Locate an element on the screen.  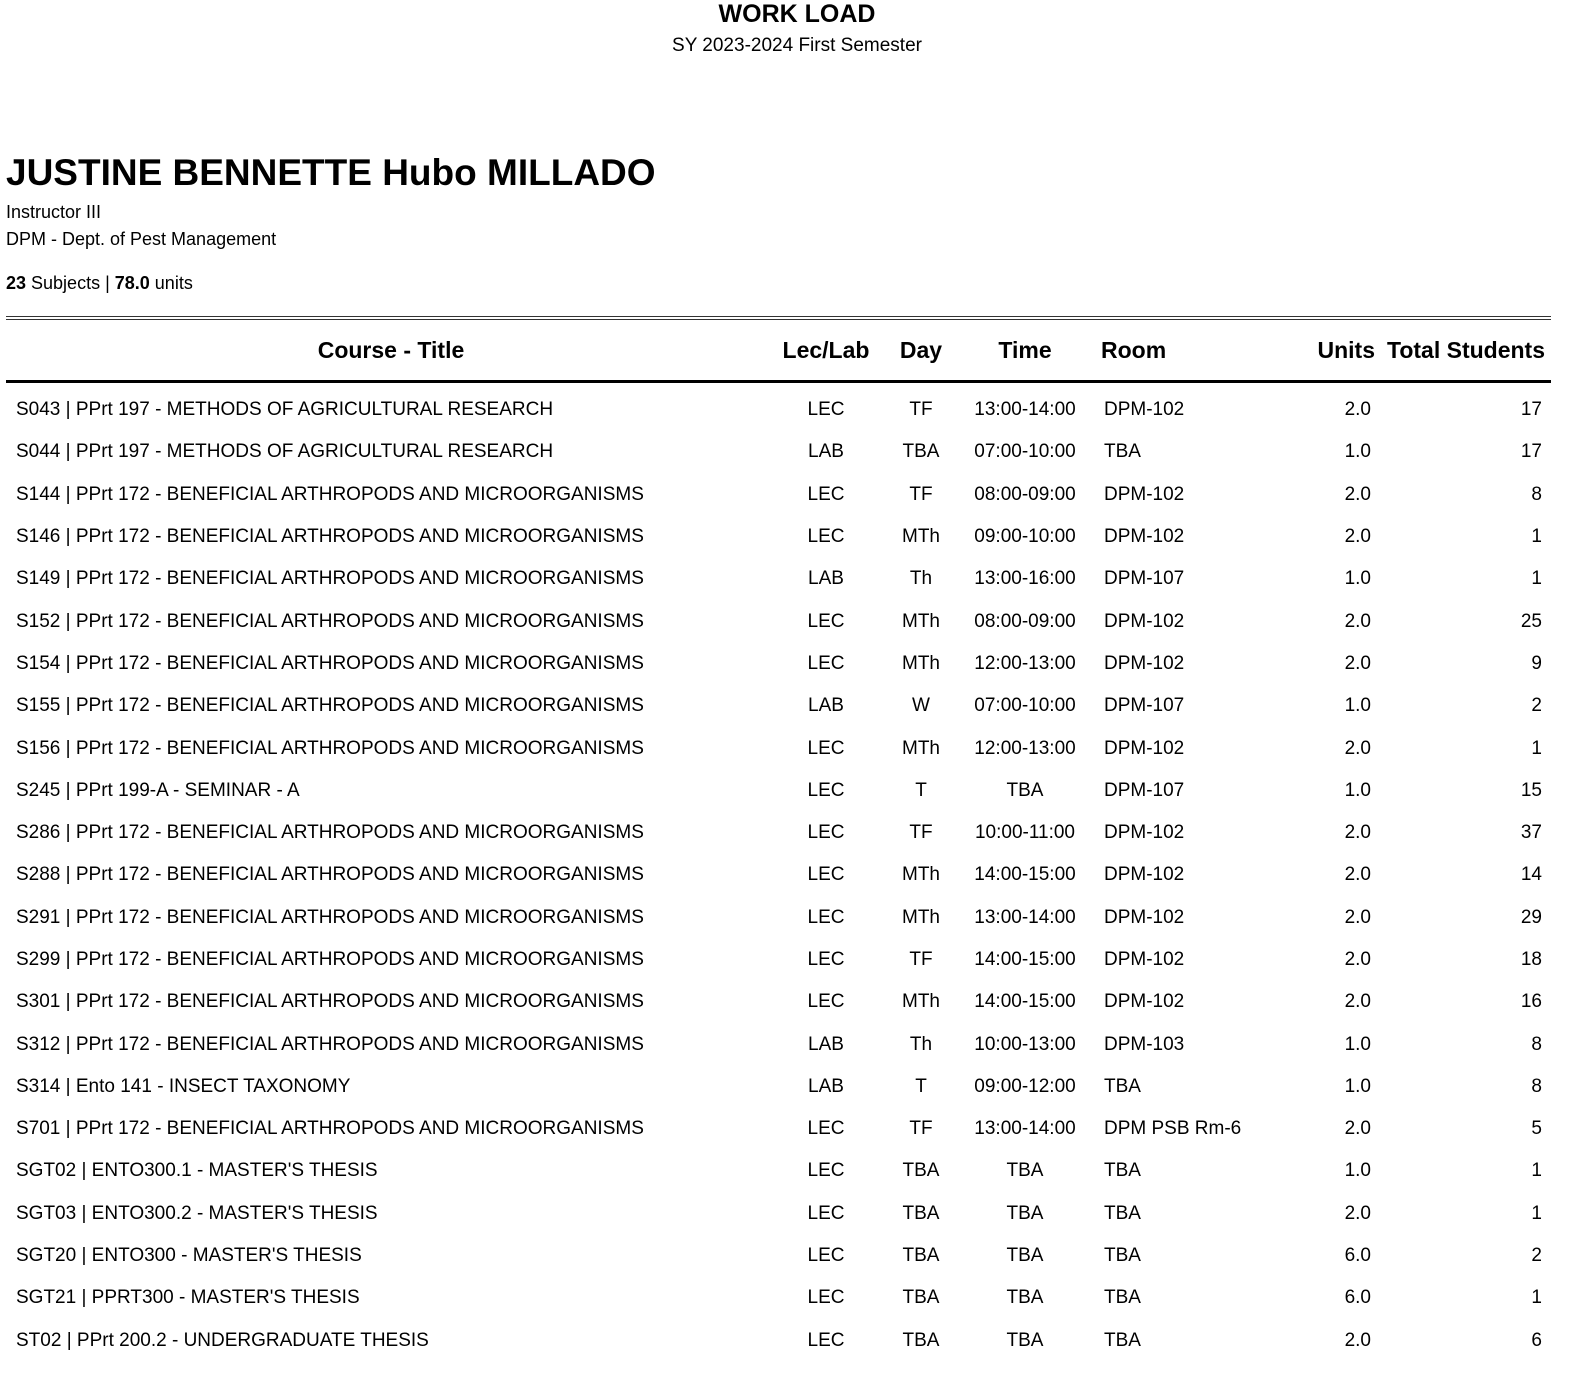
cell-course-title: ST02 | PPrt 200.2 - UNDERGRADUATE THESIS is located at coordinates (222, 1340).